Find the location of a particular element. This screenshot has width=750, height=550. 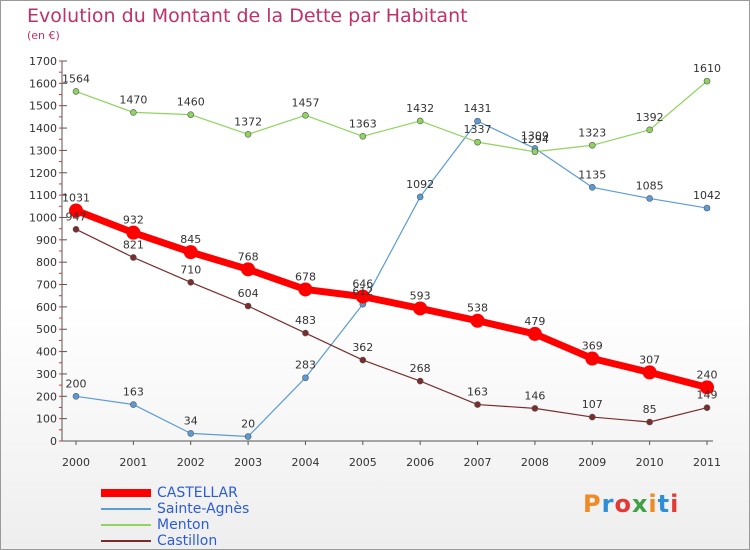

data-label: 947 is located at coordinates (76, 216).